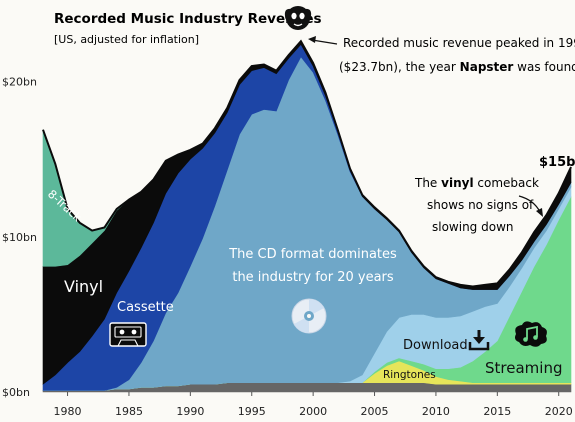 This screenshot has width=575, height=422. What do you see at coordinates (375, 411) in the screenshot?
I see `x-tick-label: 2005` at bounding box center [375, 411].